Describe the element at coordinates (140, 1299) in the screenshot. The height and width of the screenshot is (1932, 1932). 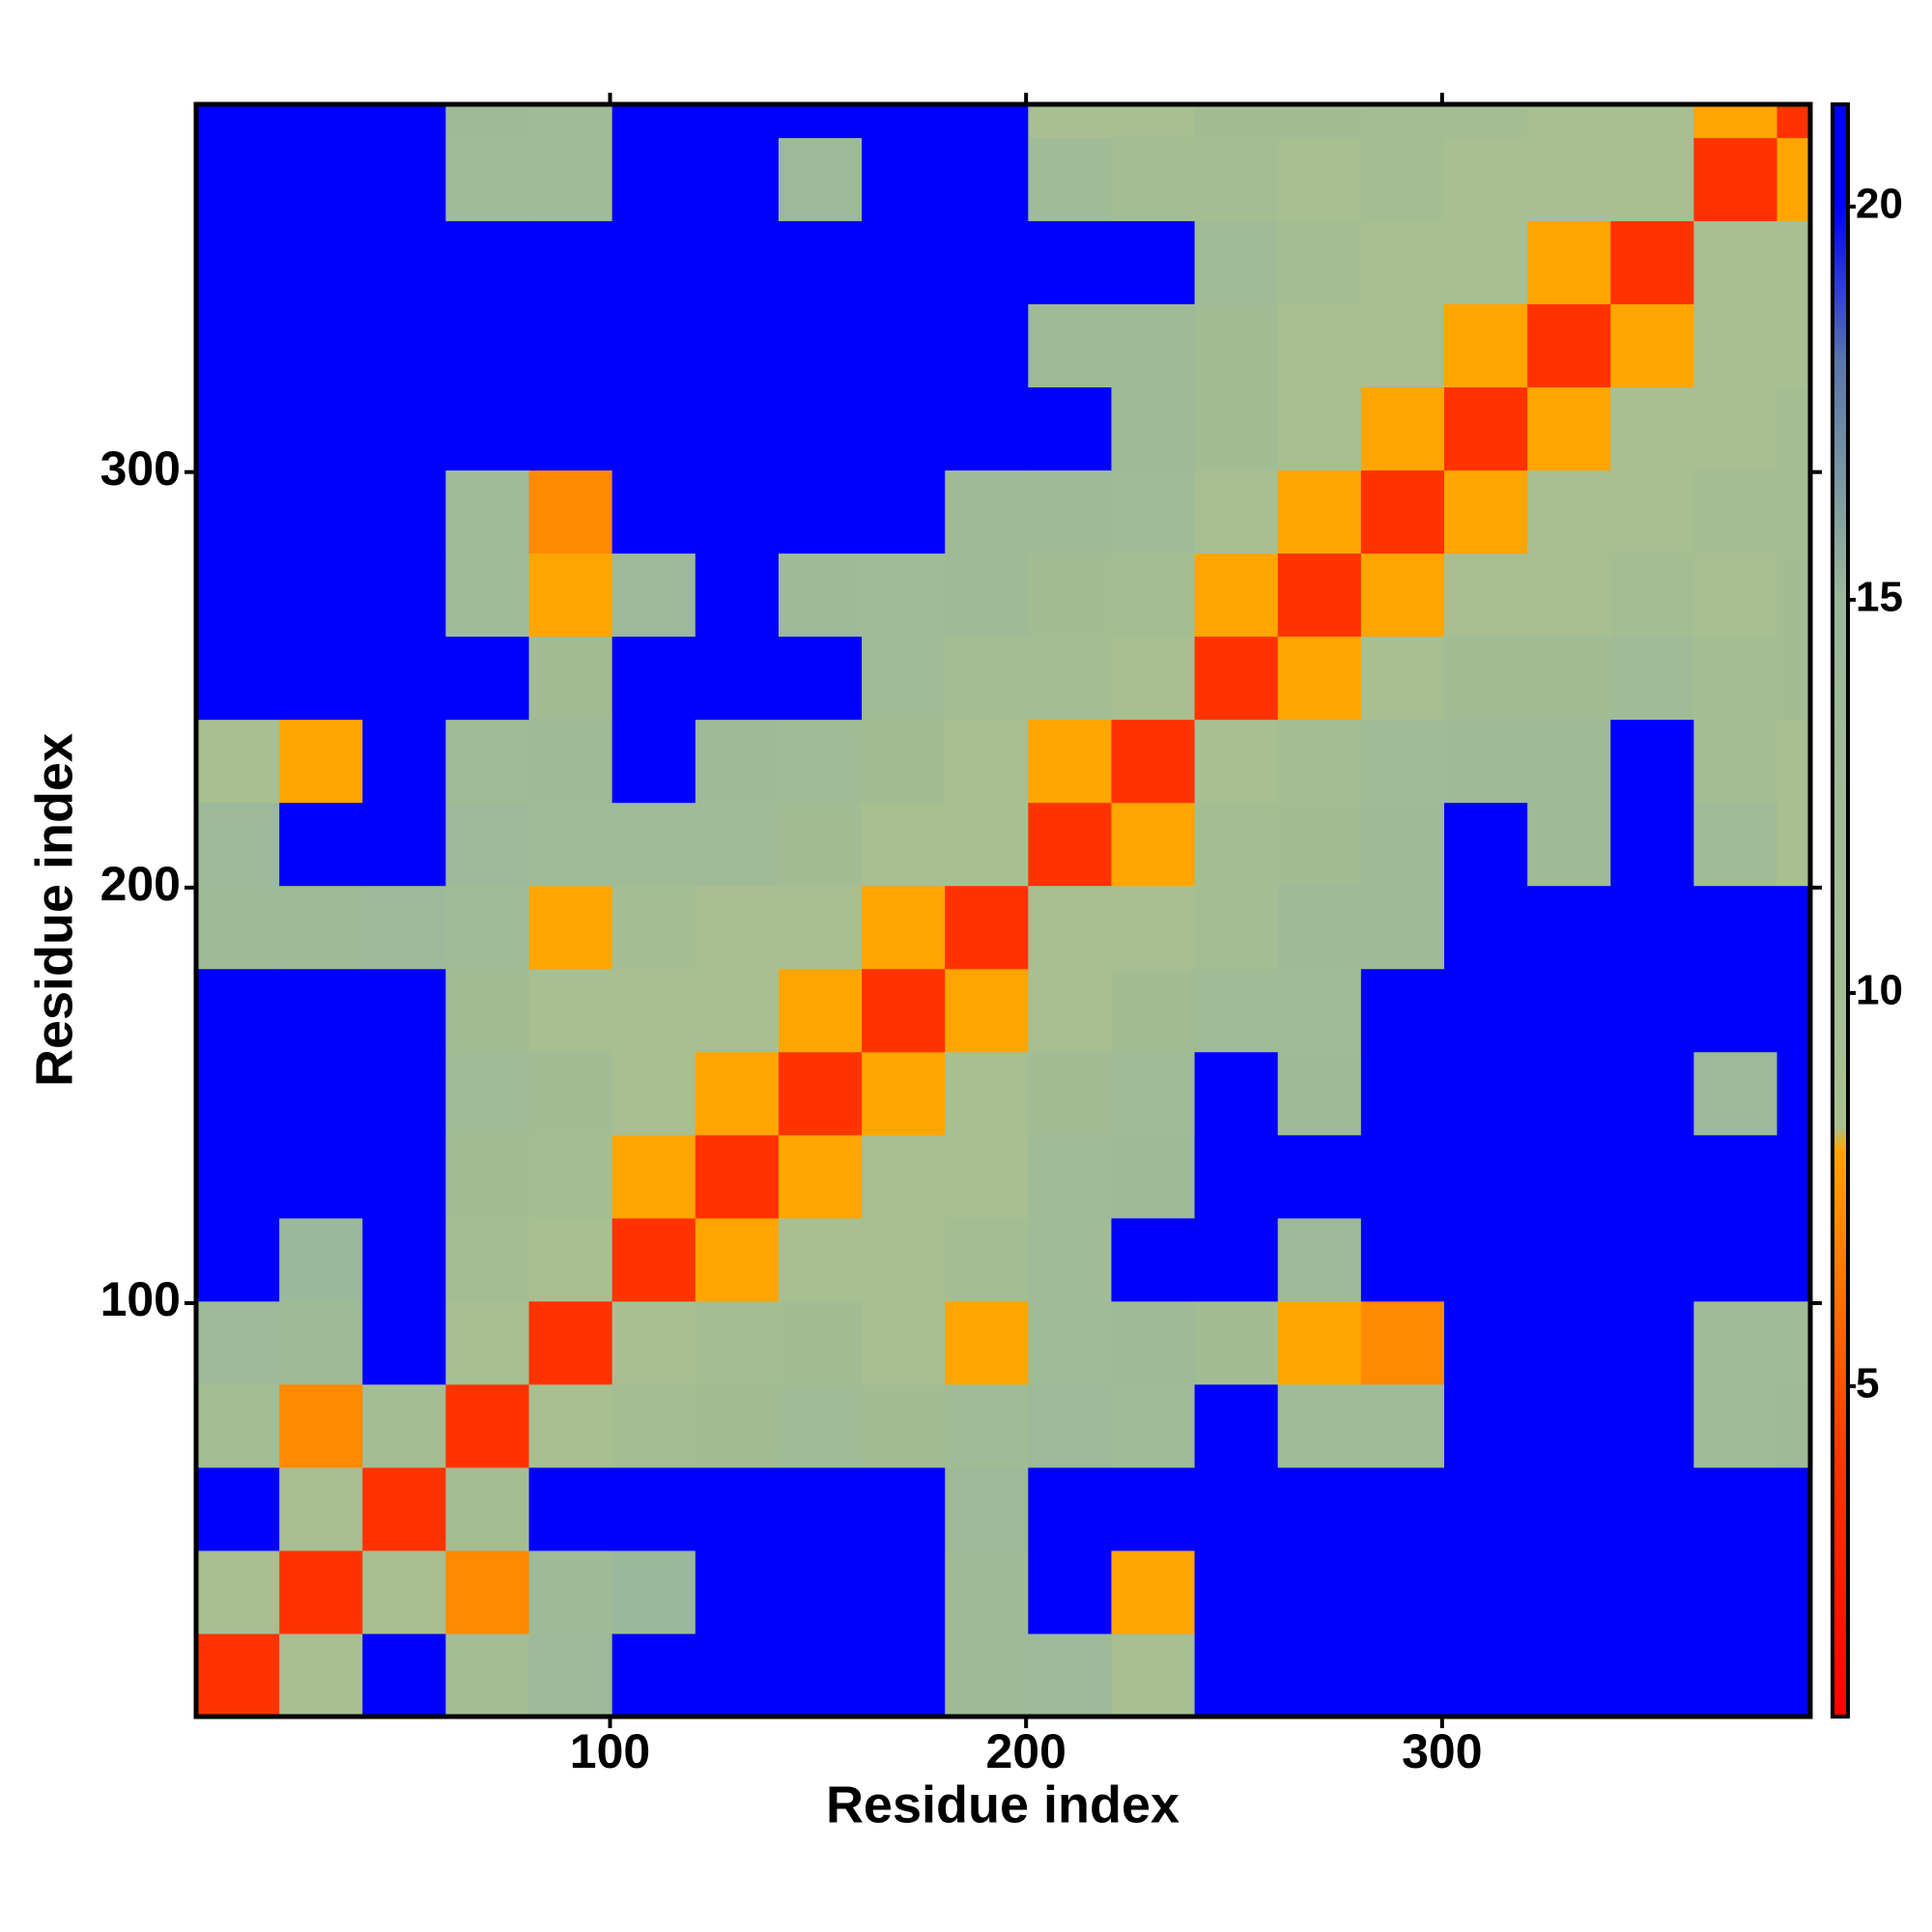
I see `y-tick-label: 100` at that location.